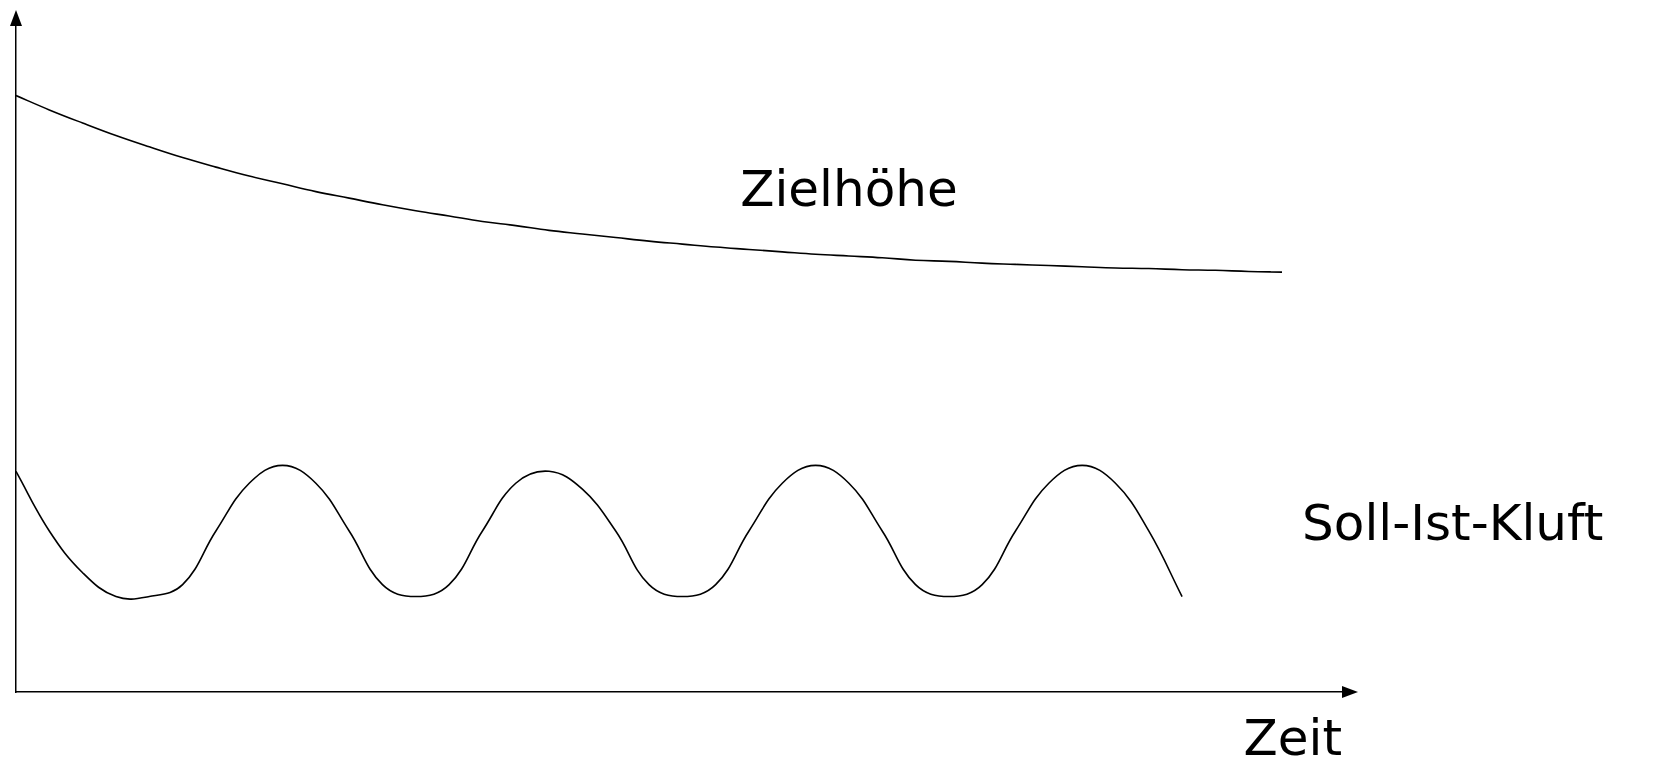 The height and width of the screenshot is (772, 1672). I want to click on series-label: Zielhöhe, so click(849, 189).